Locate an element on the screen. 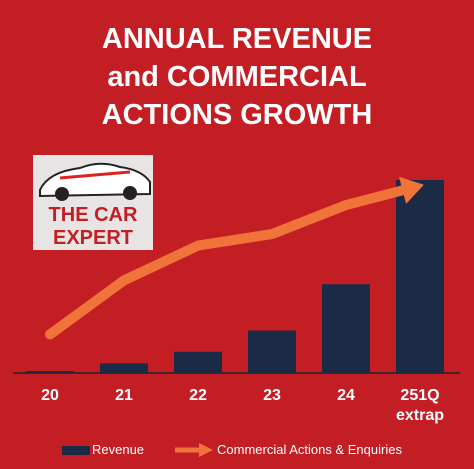  x-tick-label: 24 is located at coordinates (346, 395).